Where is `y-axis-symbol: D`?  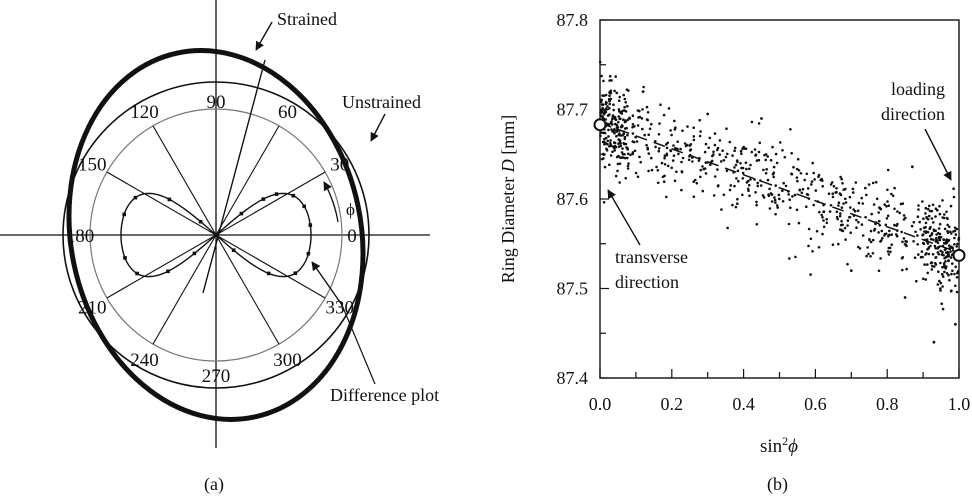
y-axis-symbol: D is located at coordinates (508, 166).